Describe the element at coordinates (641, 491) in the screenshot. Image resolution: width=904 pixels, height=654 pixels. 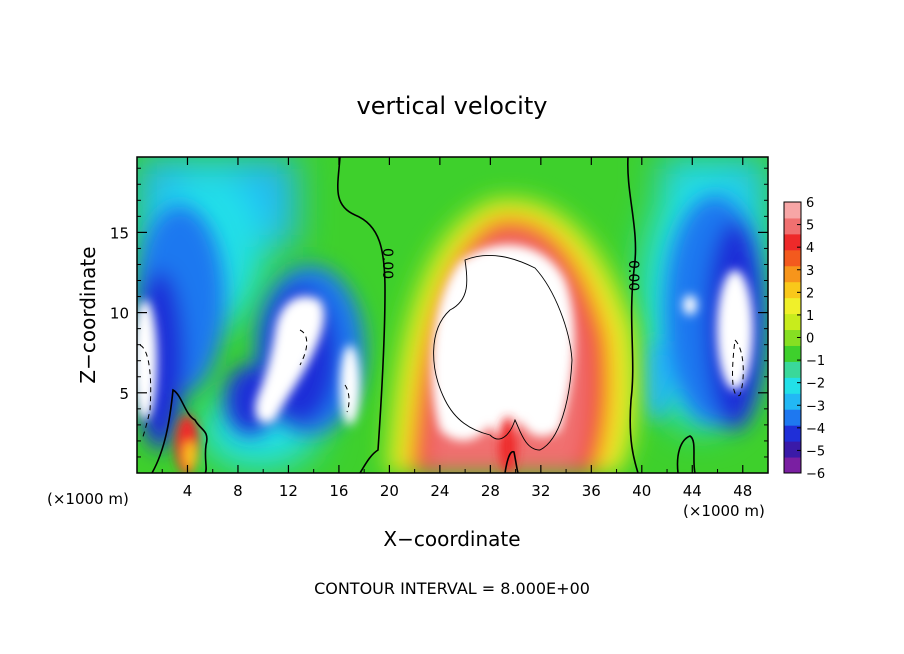
I see `x-tick-label: 40` at that location.